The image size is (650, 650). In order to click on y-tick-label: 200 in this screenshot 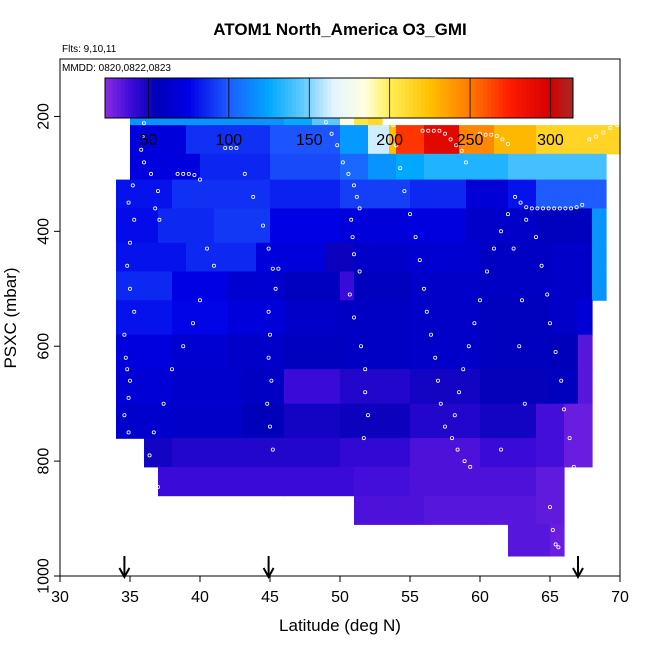, I will do `click(44, 116)`.